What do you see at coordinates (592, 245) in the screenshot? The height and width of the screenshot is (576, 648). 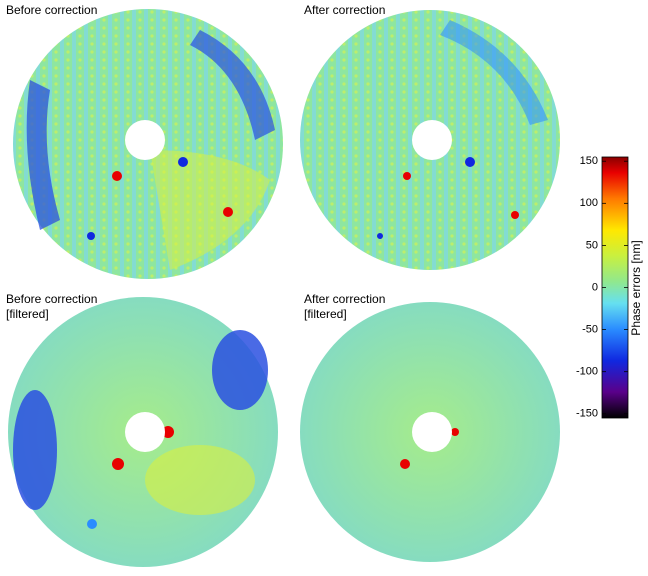 I see `tick-label: 50` at bounding box center [592, 245].